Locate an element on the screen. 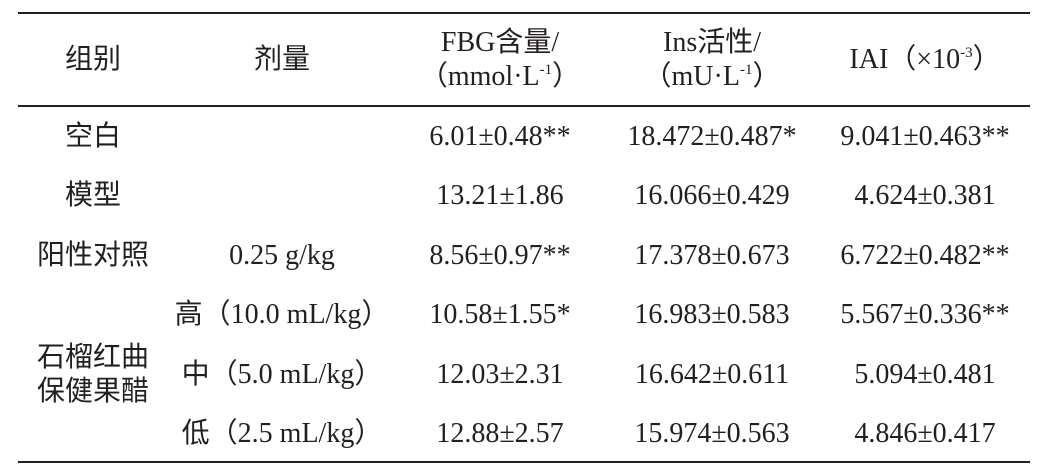 The image size is (1048, 476). value-cell: 16.642±0.611 is located at coordinates (712, 375).